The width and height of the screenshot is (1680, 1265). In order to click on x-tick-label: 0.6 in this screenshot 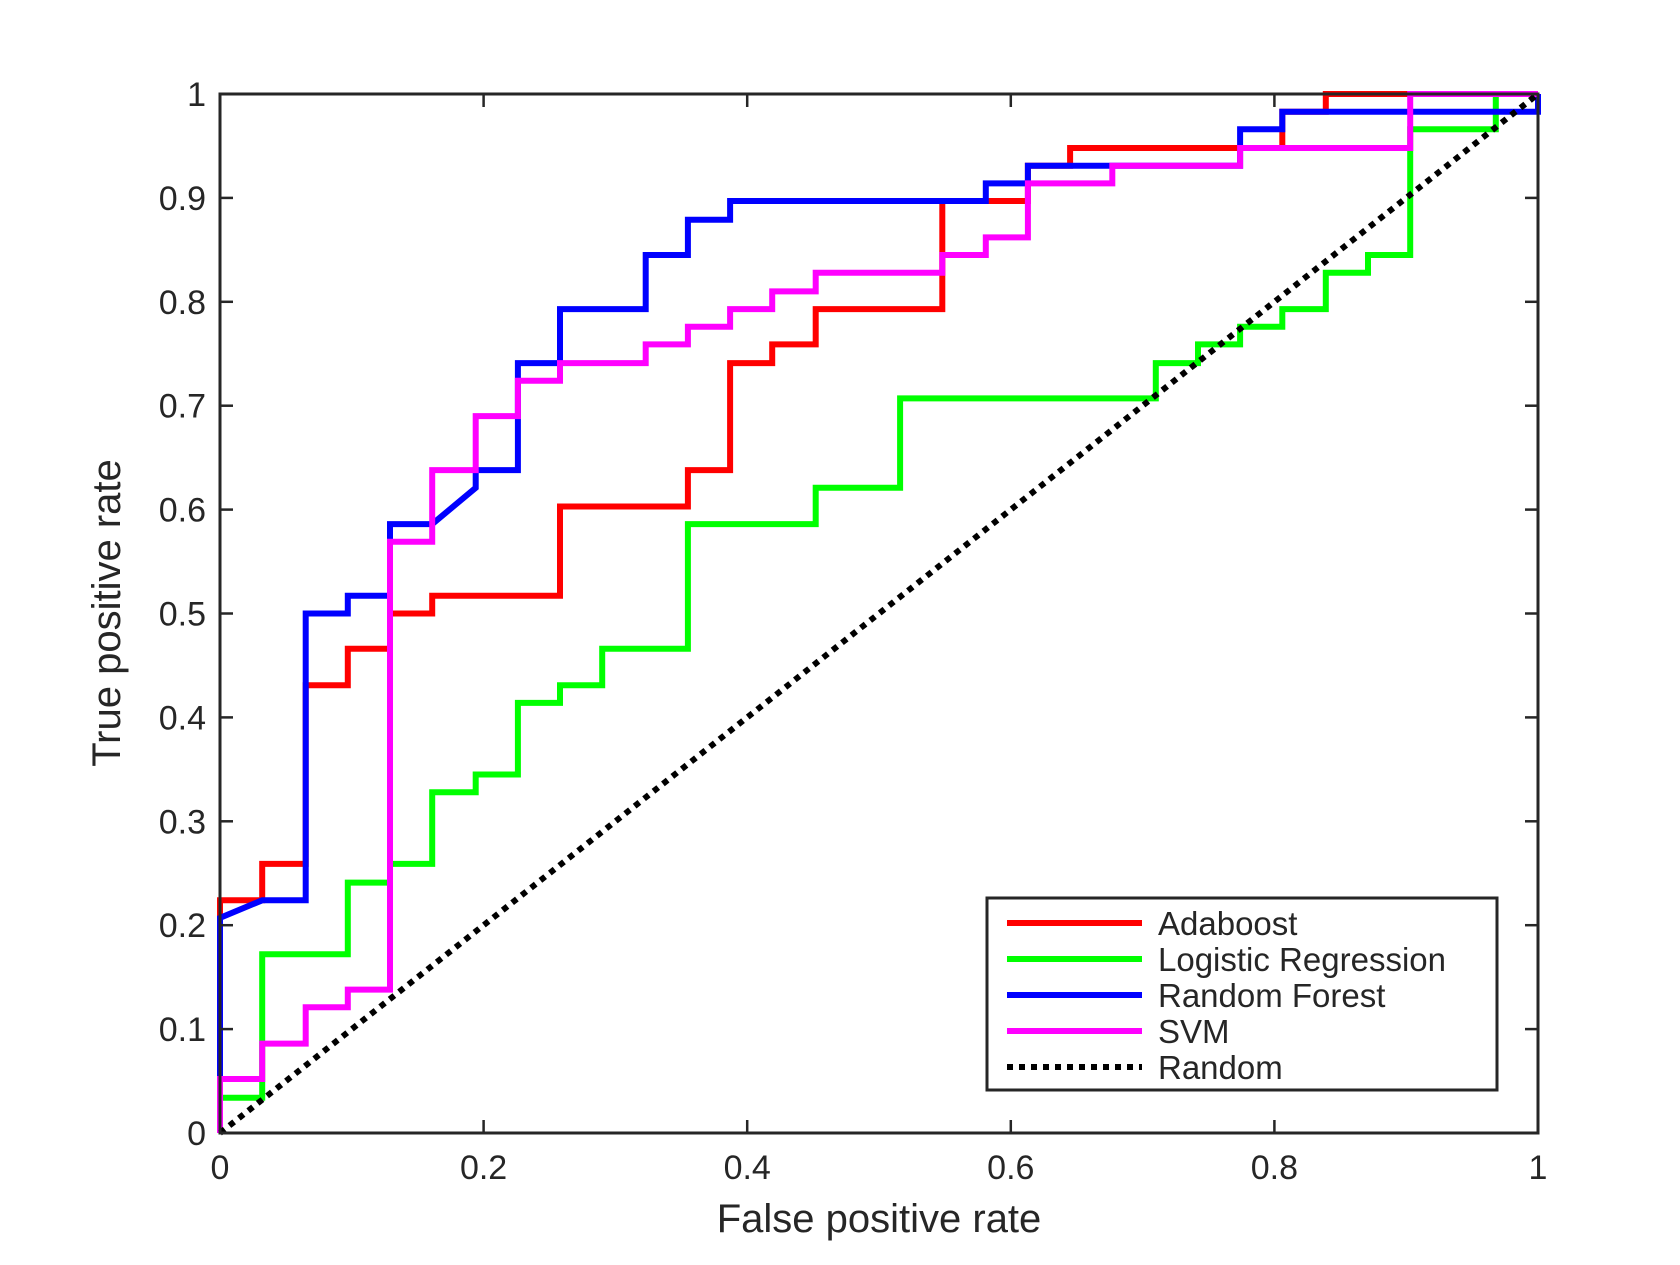, I will do `click(1010, 1168)`.